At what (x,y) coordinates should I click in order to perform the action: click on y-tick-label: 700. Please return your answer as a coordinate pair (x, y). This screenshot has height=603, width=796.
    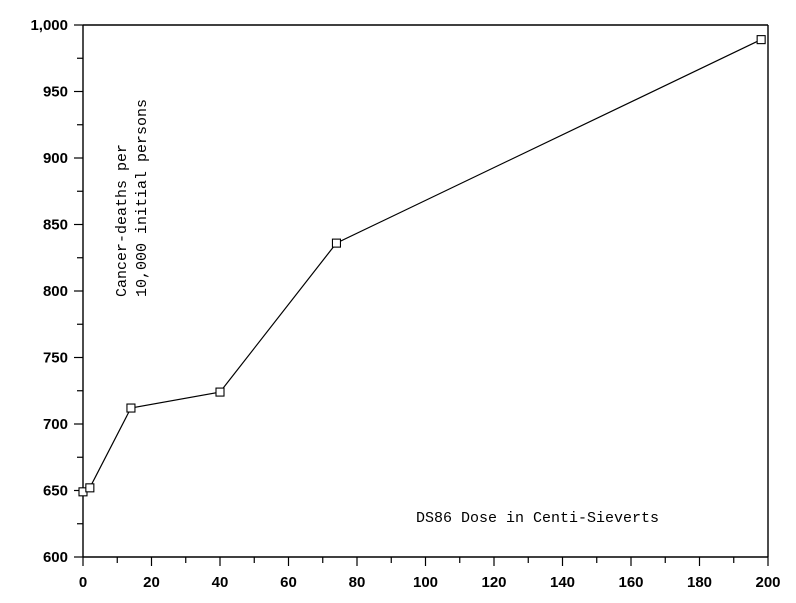
    Looking at the image, I should click on (55, 424).